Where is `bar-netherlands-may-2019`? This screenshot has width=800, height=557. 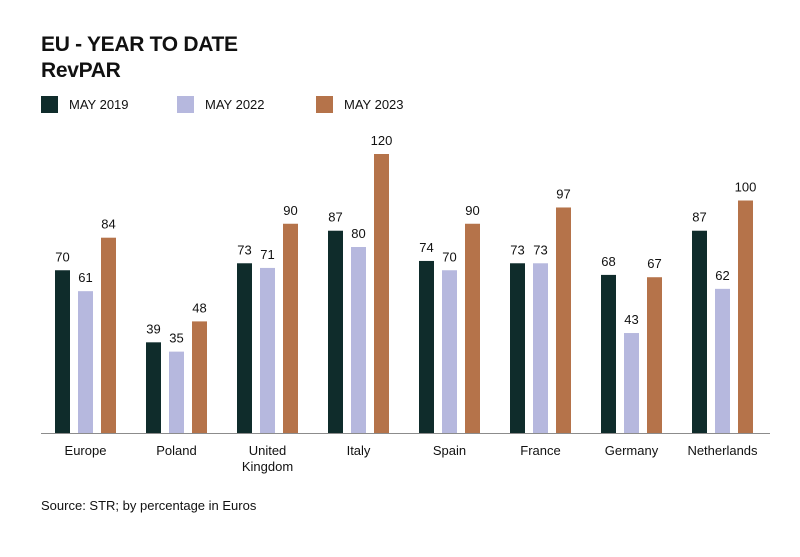 bar-netherlands-may-2019 is located at coordinates (699, 331).